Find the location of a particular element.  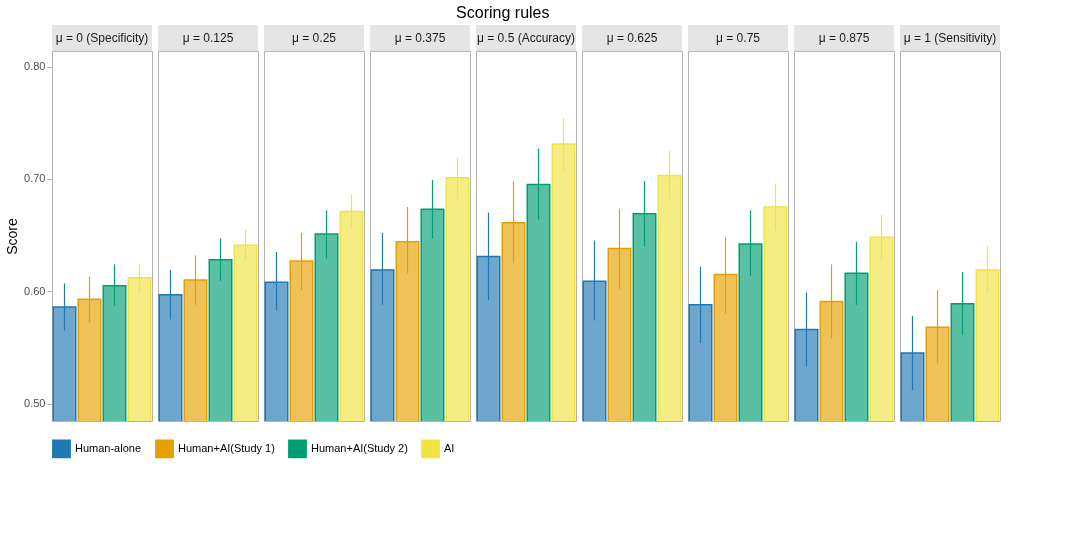

legend-label: AI is located at coordinates (449, 447).